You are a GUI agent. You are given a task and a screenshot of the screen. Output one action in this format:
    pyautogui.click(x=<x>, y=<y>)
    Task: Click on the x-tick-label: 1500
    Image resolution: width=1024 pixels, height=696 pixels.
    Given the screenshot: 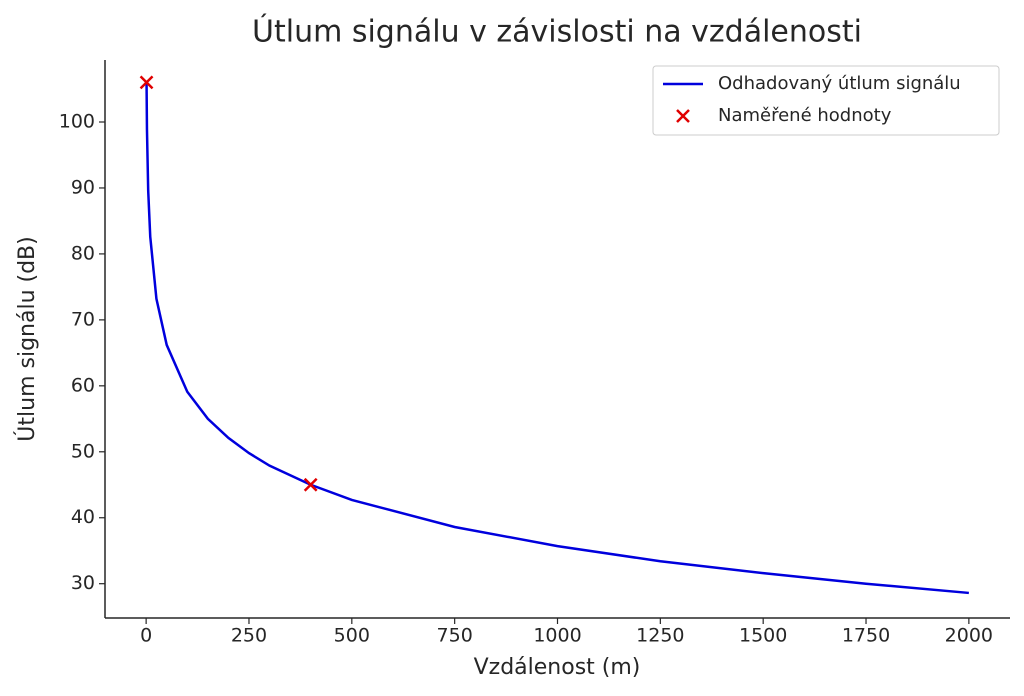 What is the action you would take?
    pyautogui.click(x=763, y=636)
    